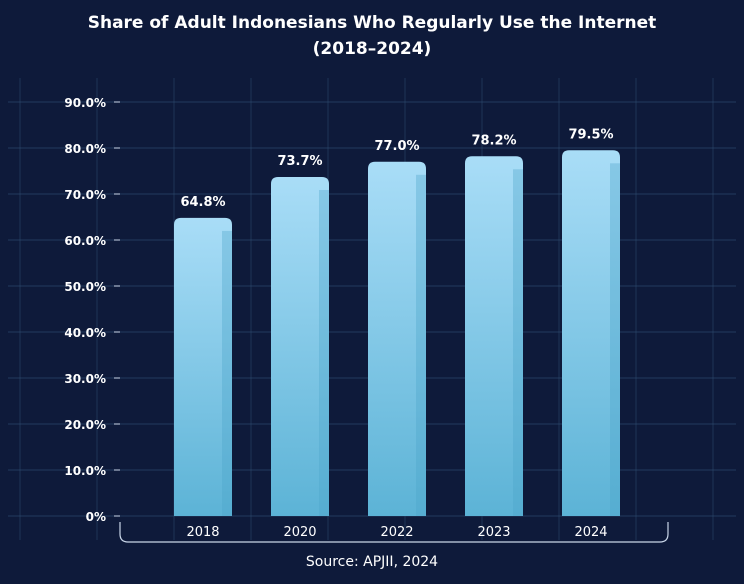  I want to click on bar-2023, so click(494, 336).